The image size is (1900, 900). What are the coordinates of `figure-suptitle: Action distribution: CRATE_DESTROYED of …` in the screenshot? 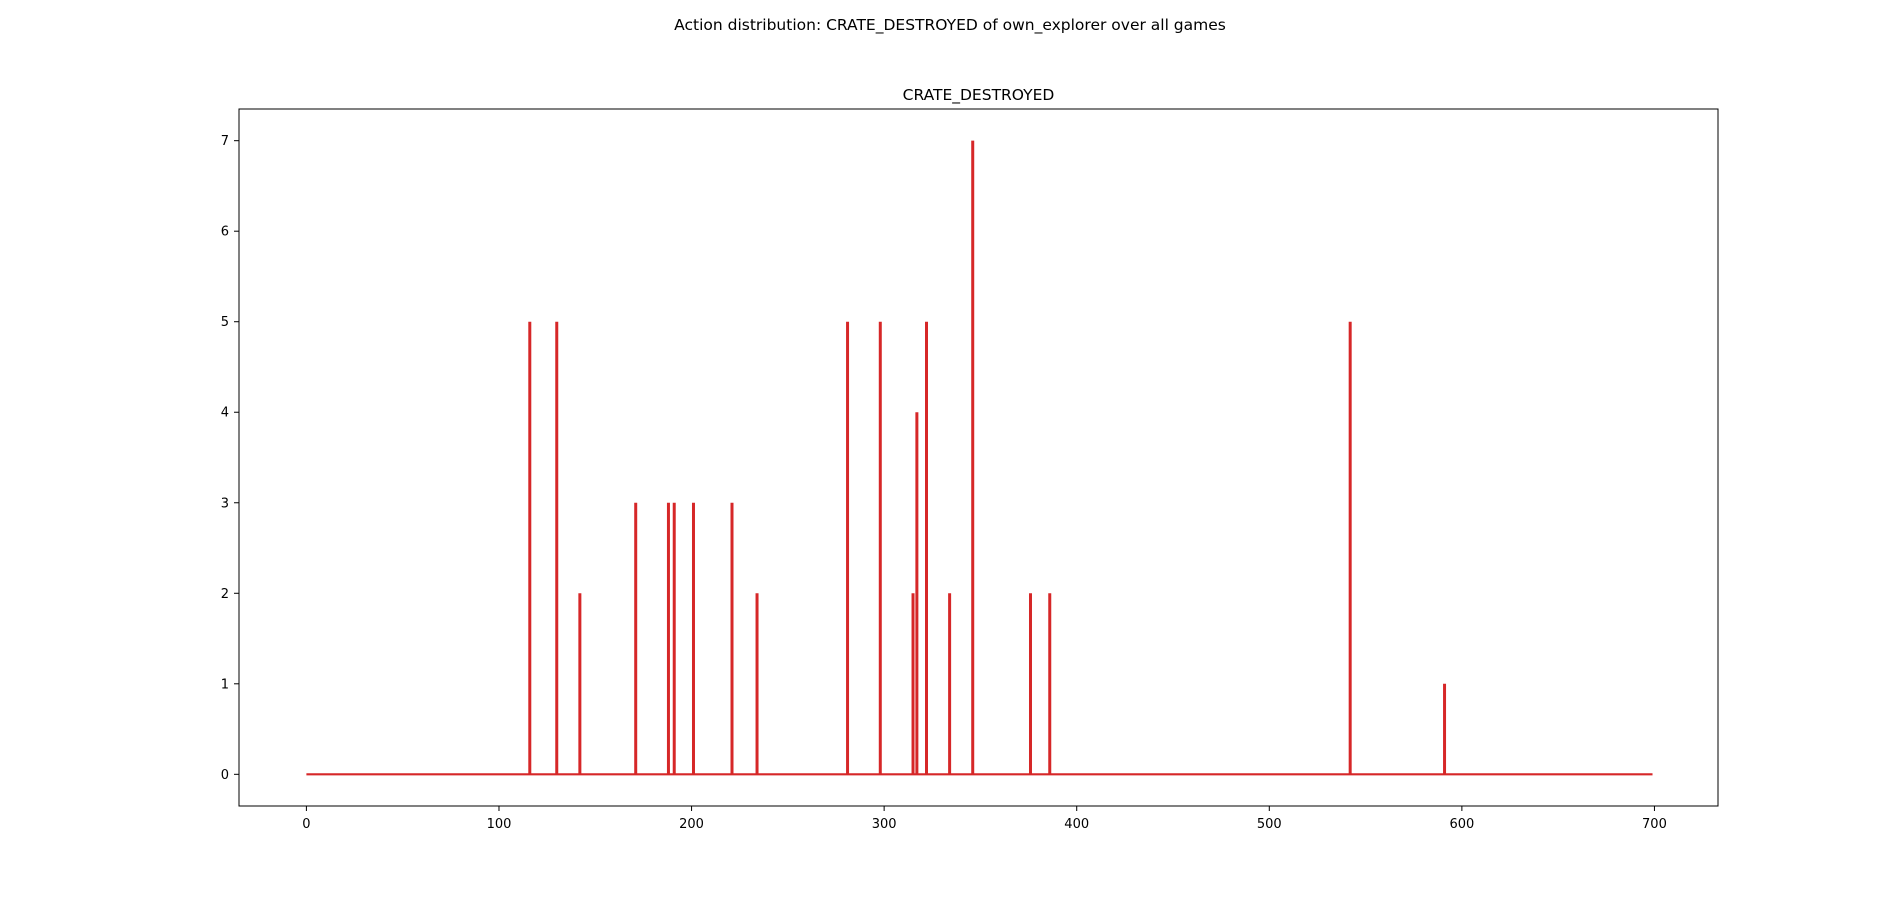 It's located at (950, 25).